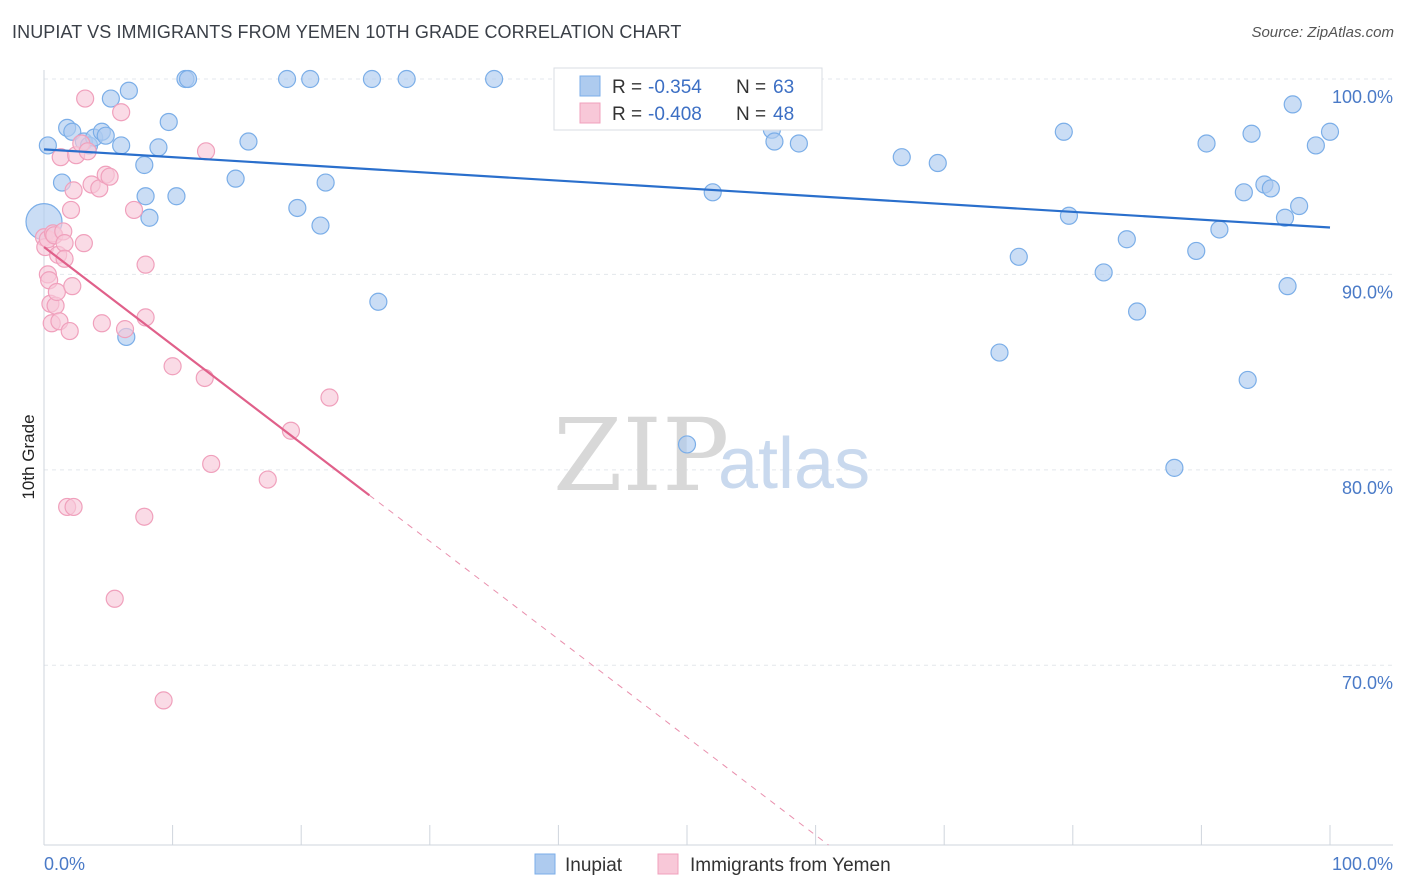 The width and height of the screenshot is (1406, 892). I want to click on series-legend: Inupiat Immigrants from Yemen, so click(712, 864).